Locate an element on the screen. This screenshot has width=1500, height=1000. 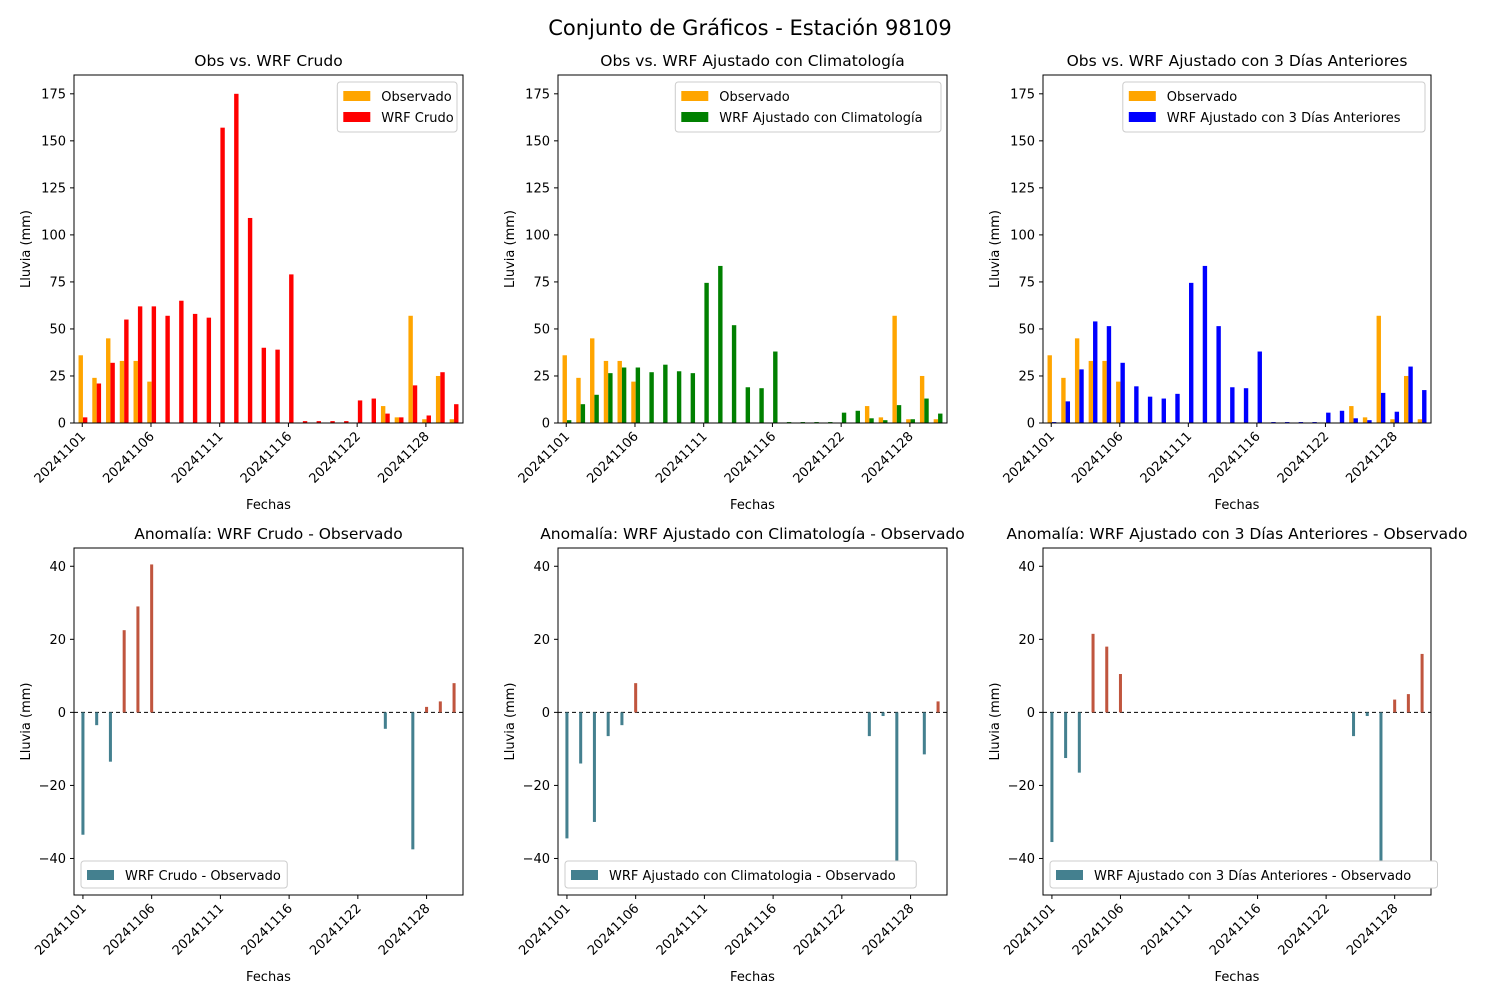
y-tick-label: 125 is located at coordinates (1022, 188).